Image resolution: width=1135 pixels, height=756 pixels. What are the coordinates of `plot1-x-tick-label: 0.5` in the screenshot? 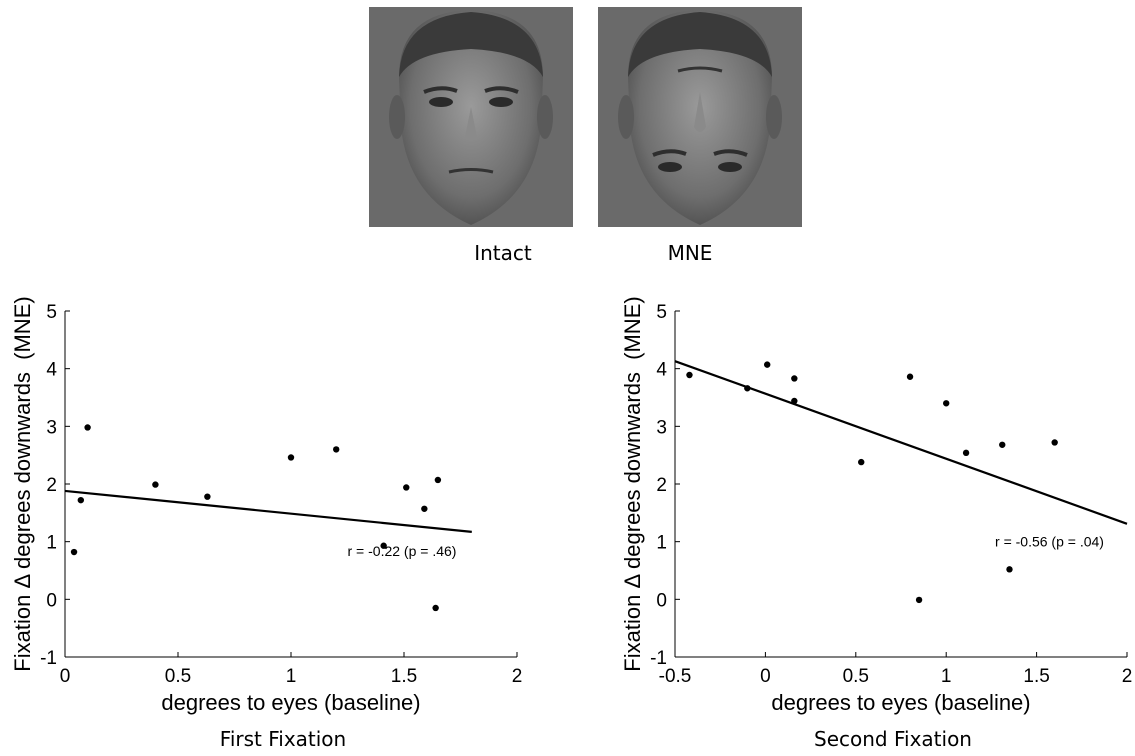 It's located at (178, 676).